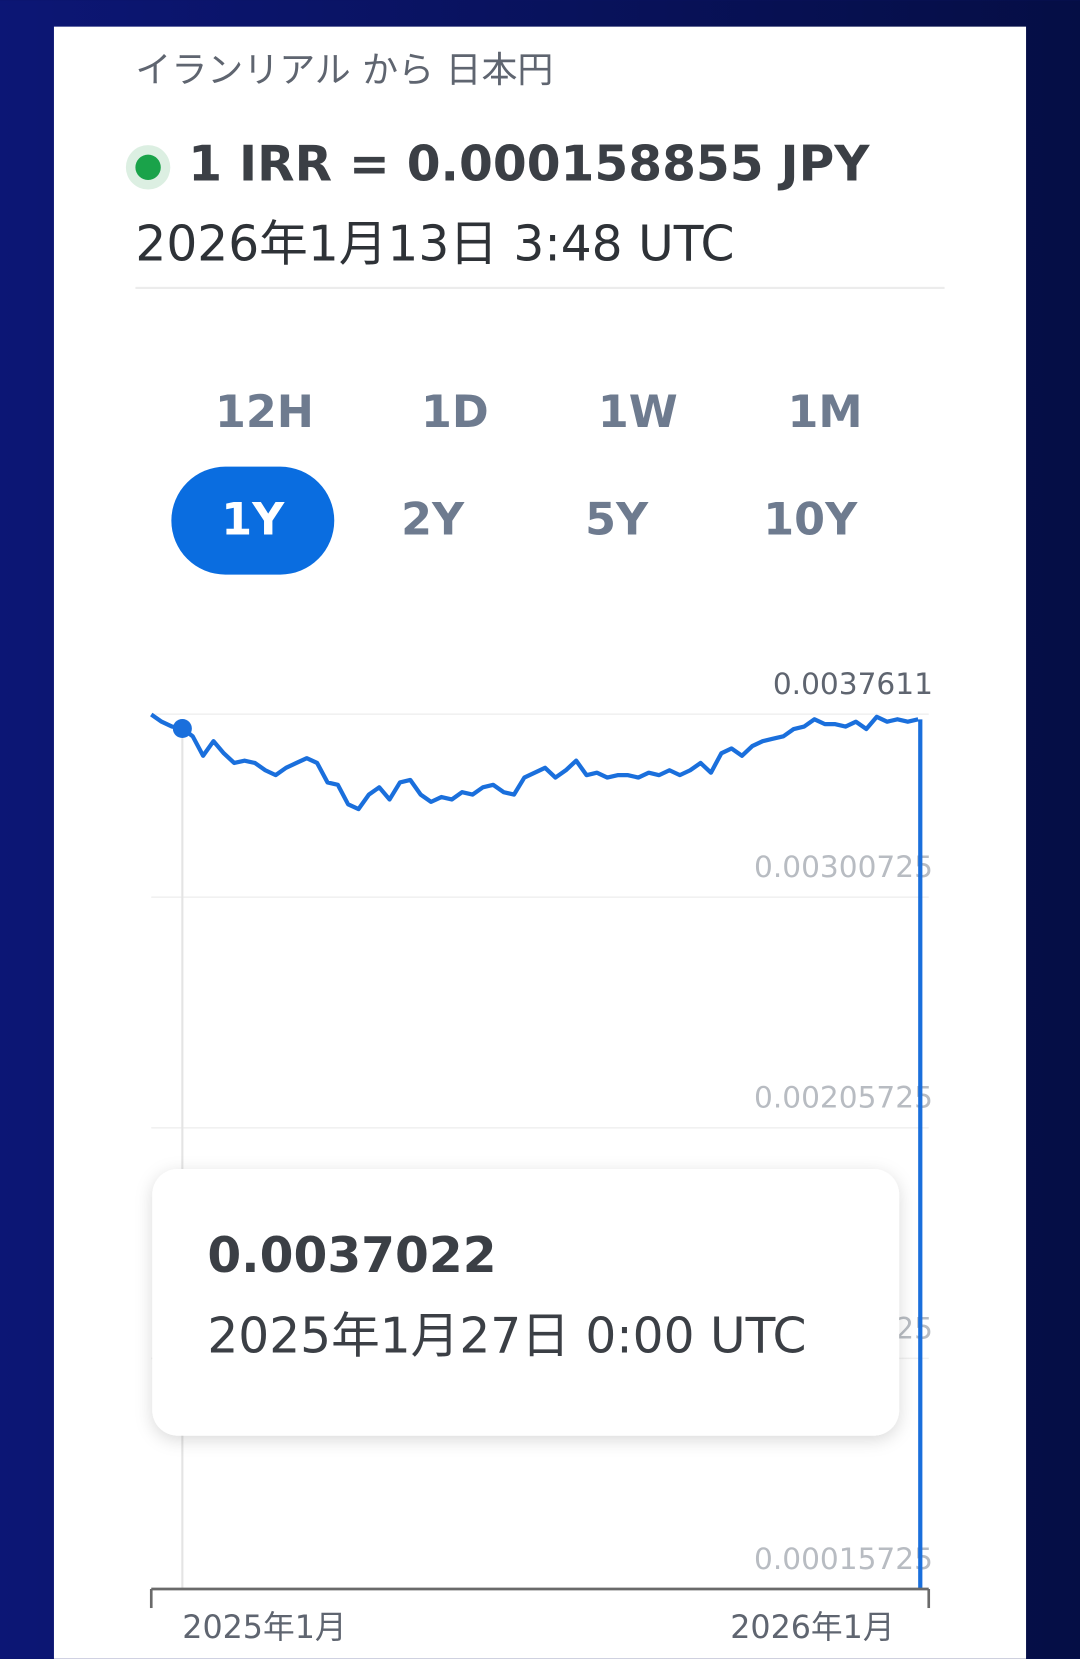  I want to click on rate: 1 IRR = 0.000158855 JPY, so click(529, 164).